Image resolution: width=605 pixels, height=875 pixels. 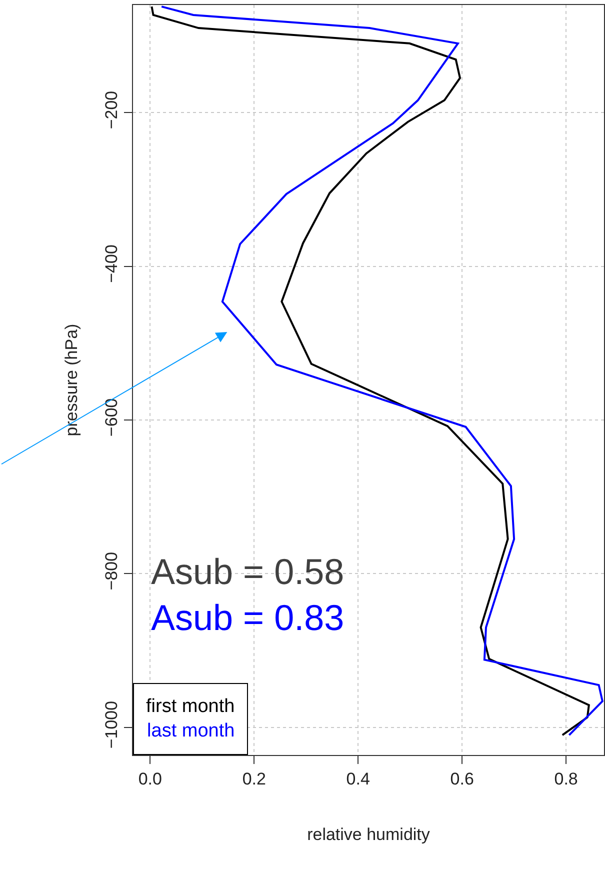 I want to click on annotation: Asub = 0.58, so click(x=247, y=571).